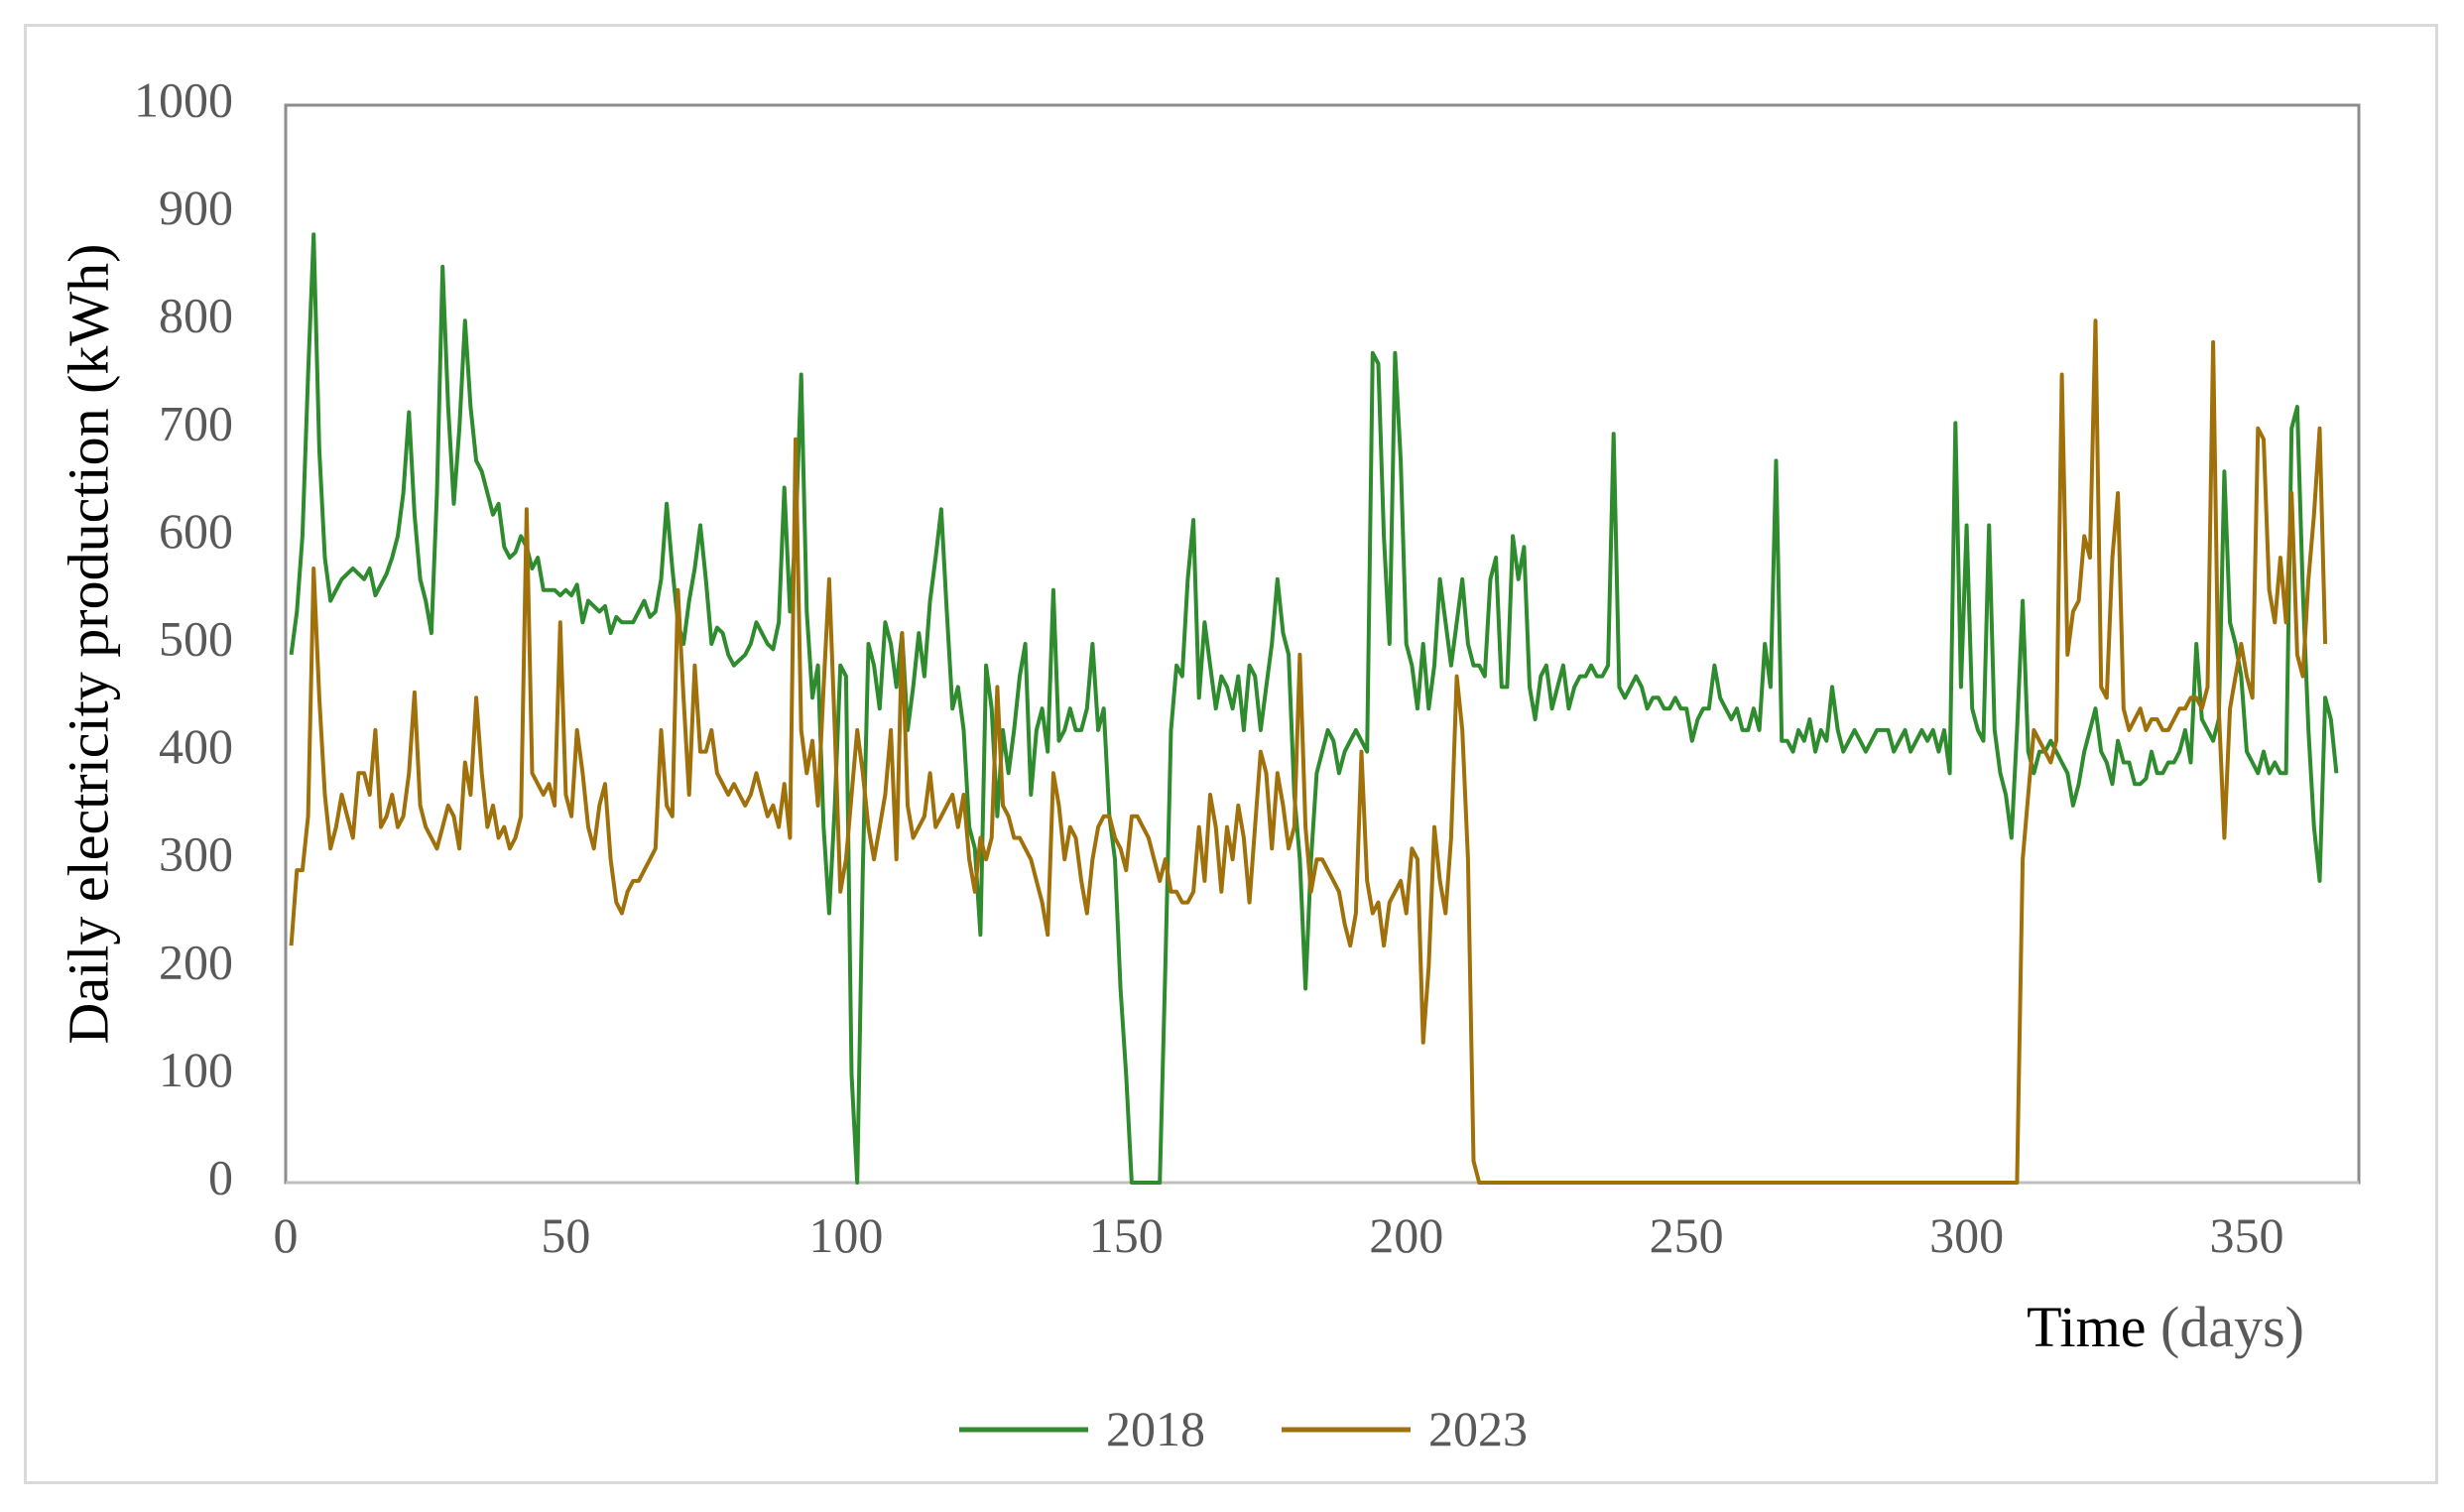 Image resolution: width=2464 pixels, height=1512 pixels. Describe the element at coordinates (2086, 1327) in the screenshot. I see `x-axis-title-main: Time` at that location.